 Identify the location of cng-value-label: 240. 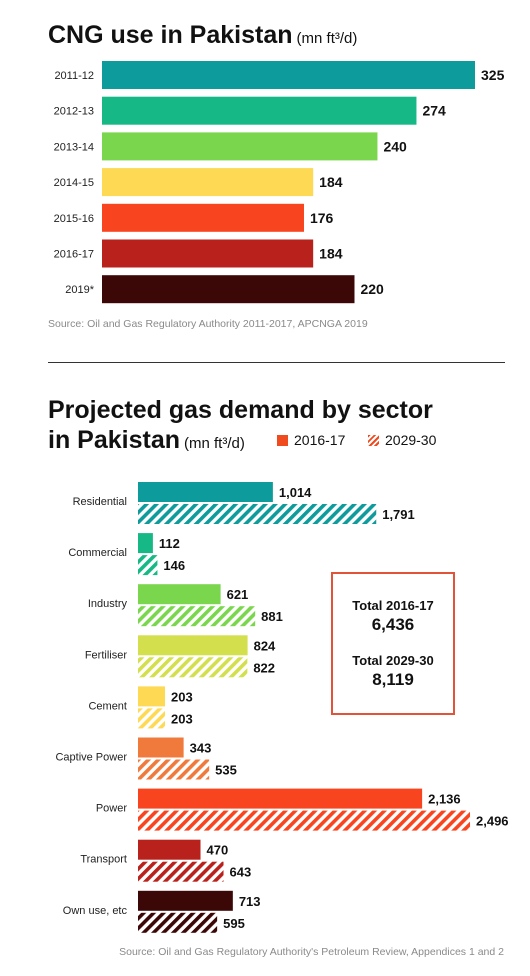
(395, 146).